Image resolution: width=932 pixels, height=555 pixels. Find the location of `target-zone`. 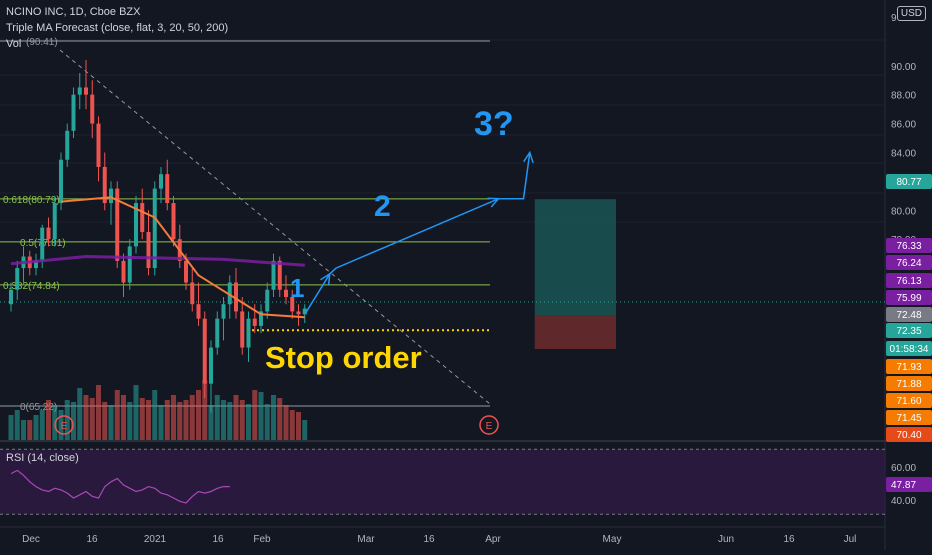

target-zone is located at coordinates (575, 257).